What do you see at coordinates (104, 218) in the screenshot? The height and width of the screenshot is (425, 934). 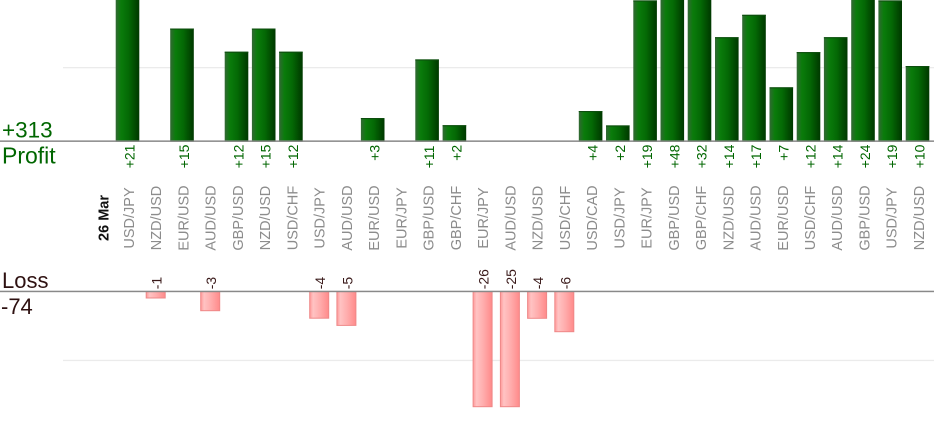 I see `svg-text: 26 Mar` at bounding box center [104, 218].